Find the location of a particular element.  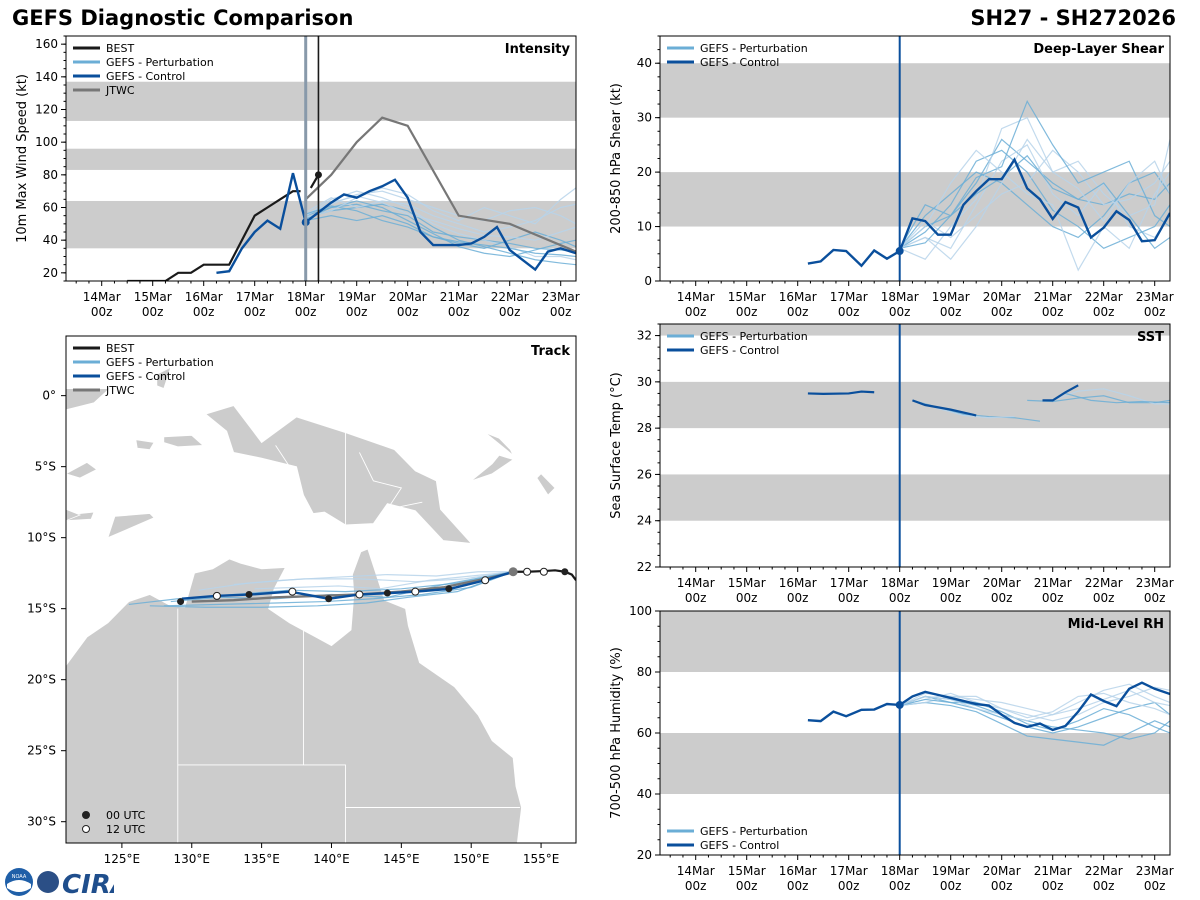

lat-tick-label: 25°S is located at coordinates (41, 751).